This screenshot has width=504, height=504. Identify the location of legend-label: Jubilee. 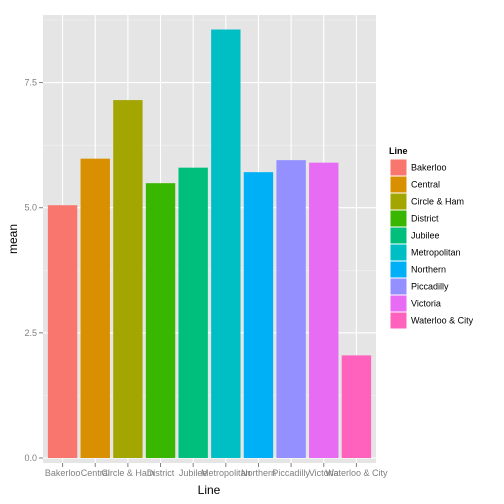
(425, 236).